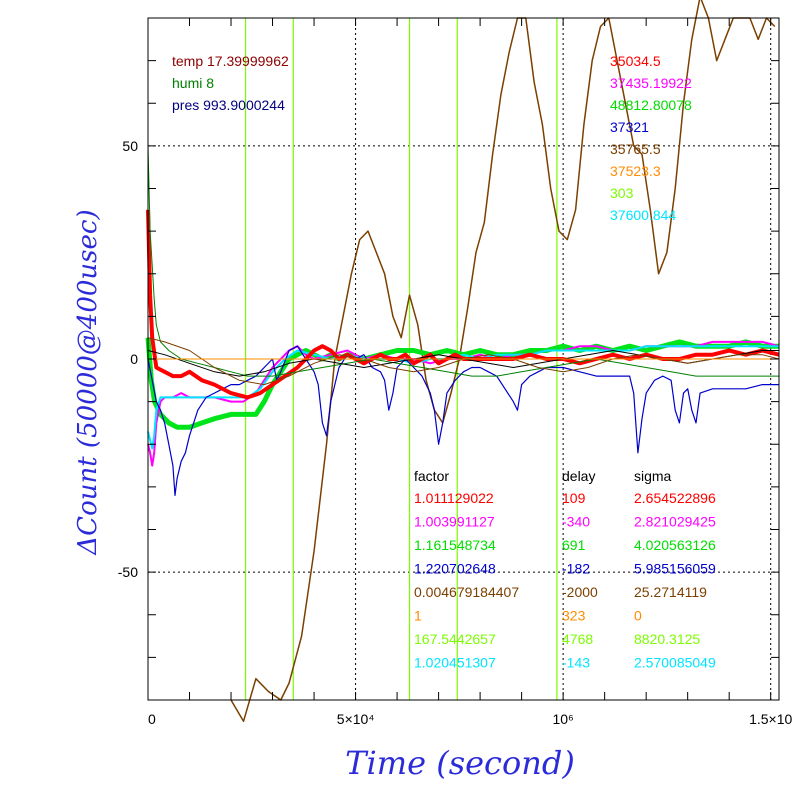 The width and height of the screenshot is (797, 797). I want to click on table-cell-sigma: 2.821029425, so click(675, 522).